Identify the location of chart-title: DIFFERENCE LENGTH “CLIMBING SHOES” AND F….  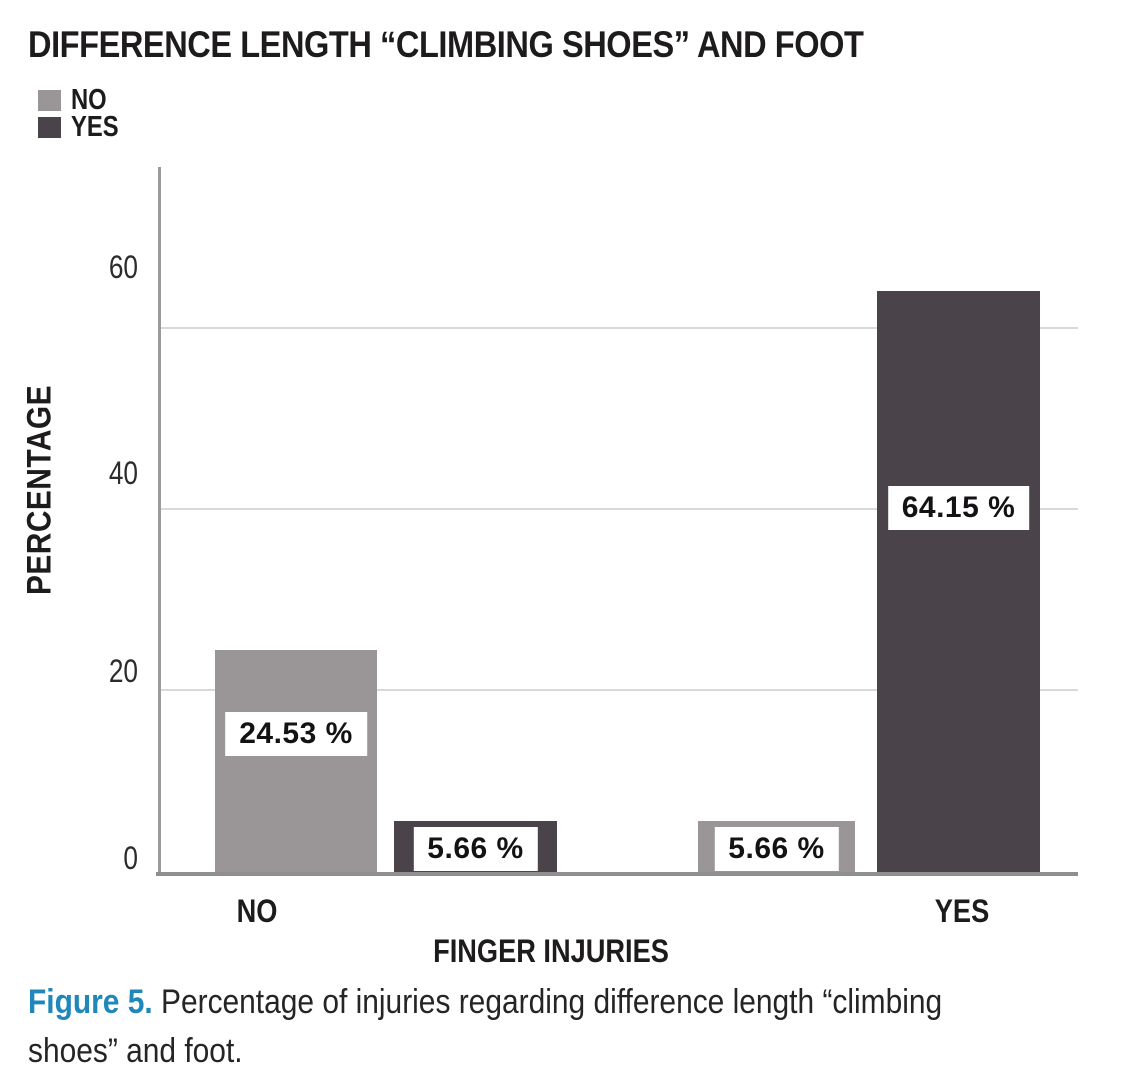
(446, 44).